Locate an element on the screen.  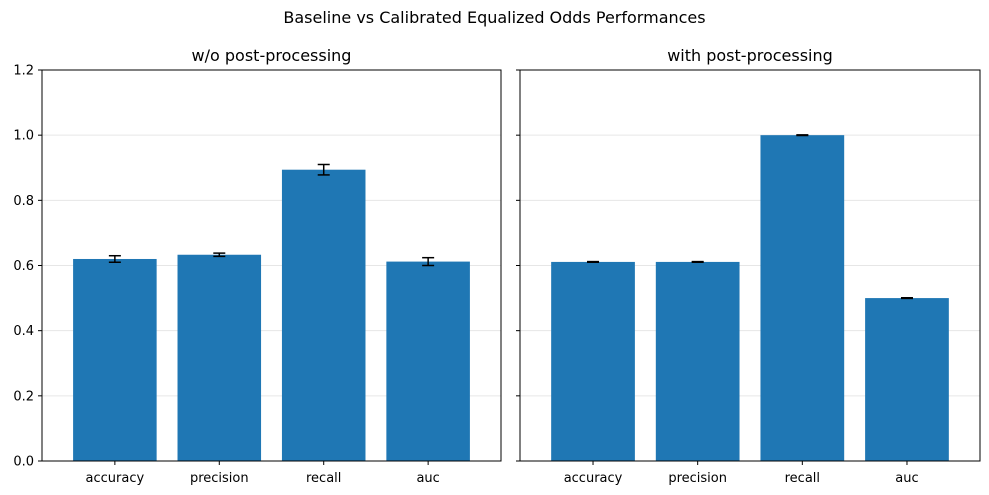
y-tick-label: 0.0 is located at coordinates (23, 462).